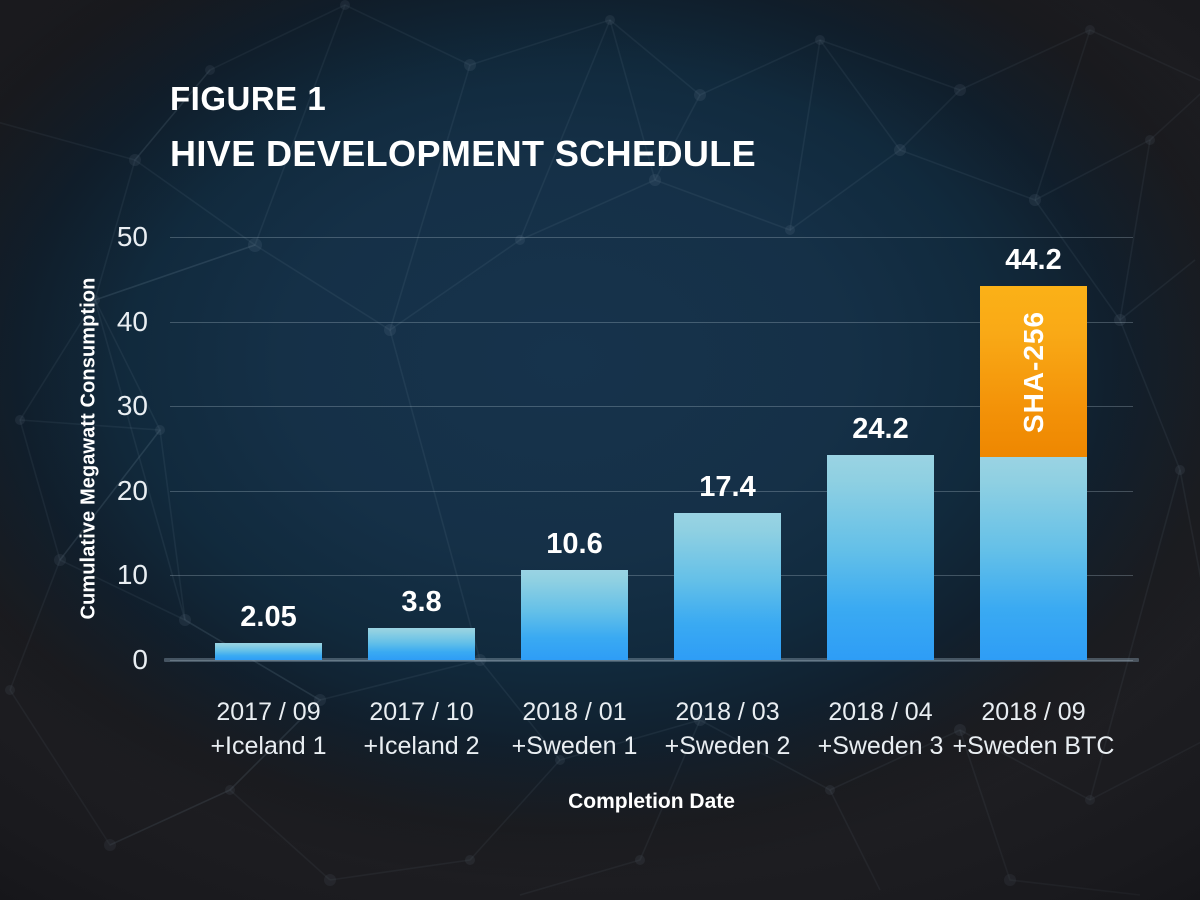 The image size is (1200, 900). What do you see at coordinates (269, 730) in the screenshot?
I see `x-axis-tick-label: 2017 / 09 +Iceland 1` at bounding box center [269, 730].